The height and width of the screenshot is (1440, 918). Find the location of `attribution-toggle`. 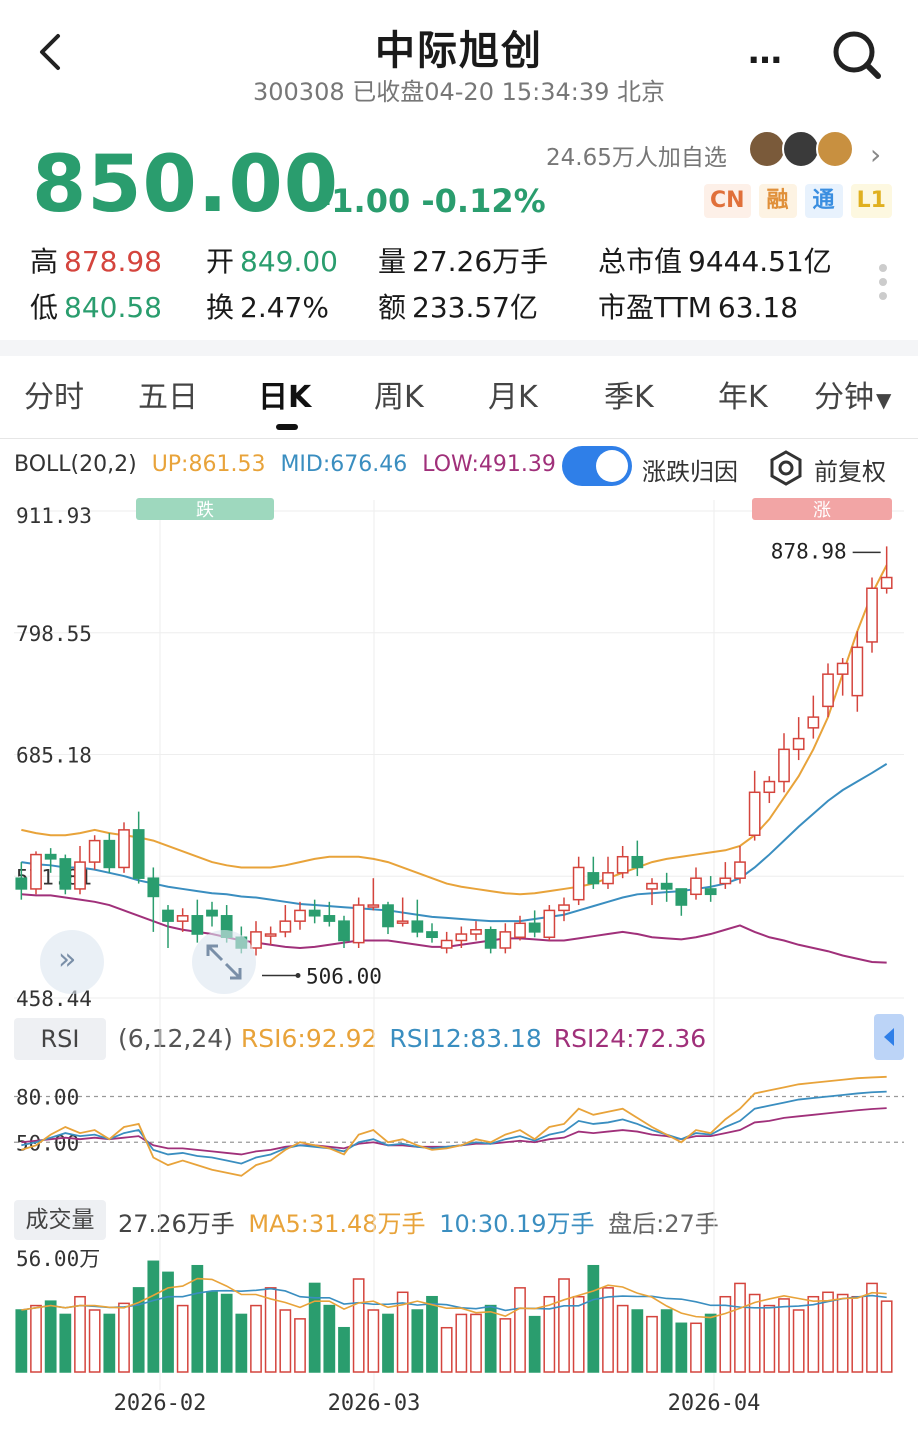

attribution-toggle is located at coordinates (597, 466).